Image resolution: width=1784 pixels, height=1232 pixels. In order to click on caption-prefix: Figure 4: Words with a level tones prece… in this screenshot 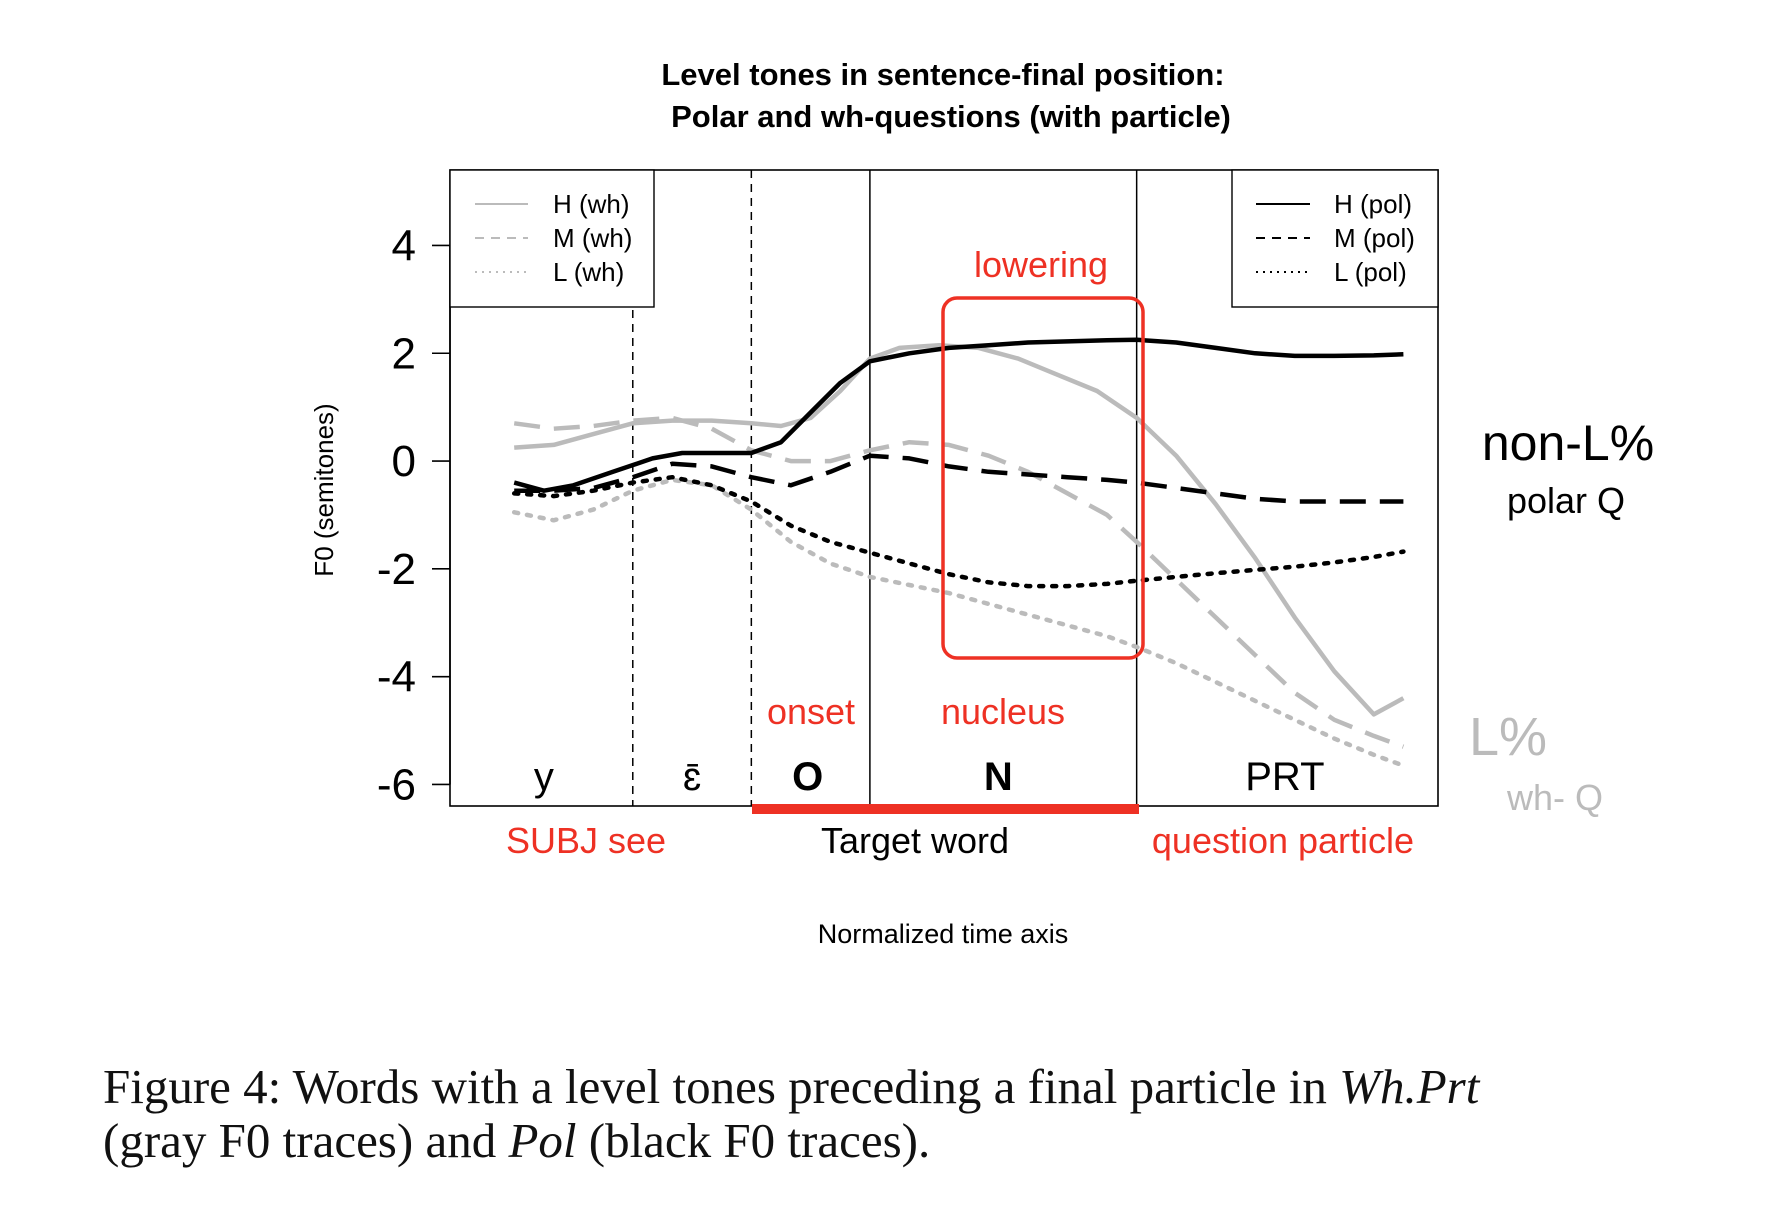, I will do `click(721, 1086)`.